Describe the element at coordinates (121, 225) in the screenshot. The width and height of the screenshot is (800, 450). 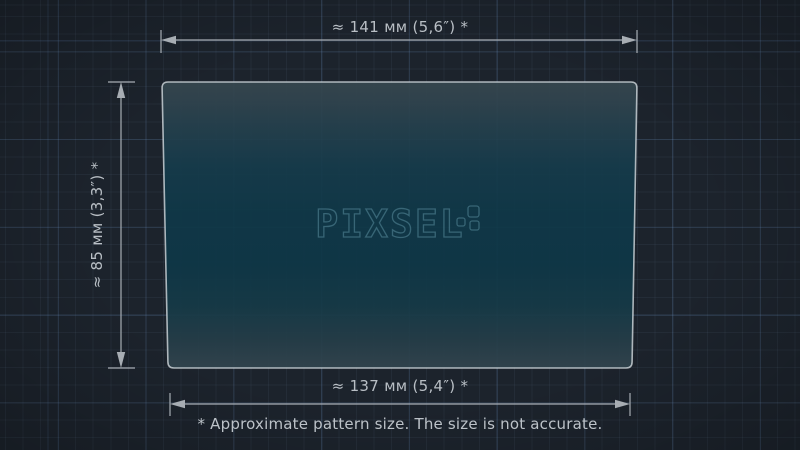
I see `left-dimension-arrow` at that location.